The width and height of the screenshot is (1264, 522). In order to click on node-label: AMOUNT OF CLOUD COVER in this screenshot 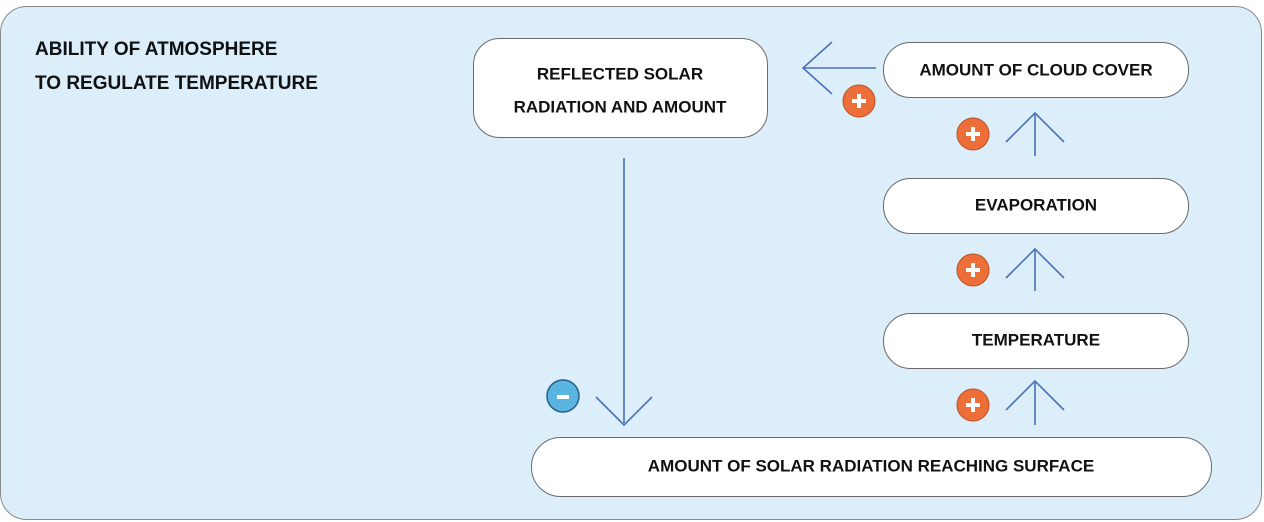, I will do `click(1035, 69)`.